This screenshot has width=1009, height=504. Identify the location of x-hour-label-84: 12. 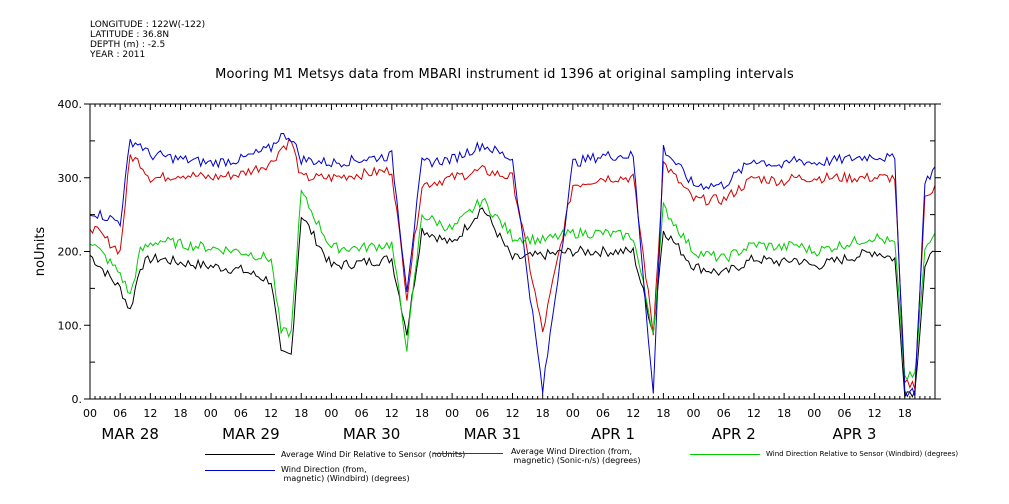
(513, 413).